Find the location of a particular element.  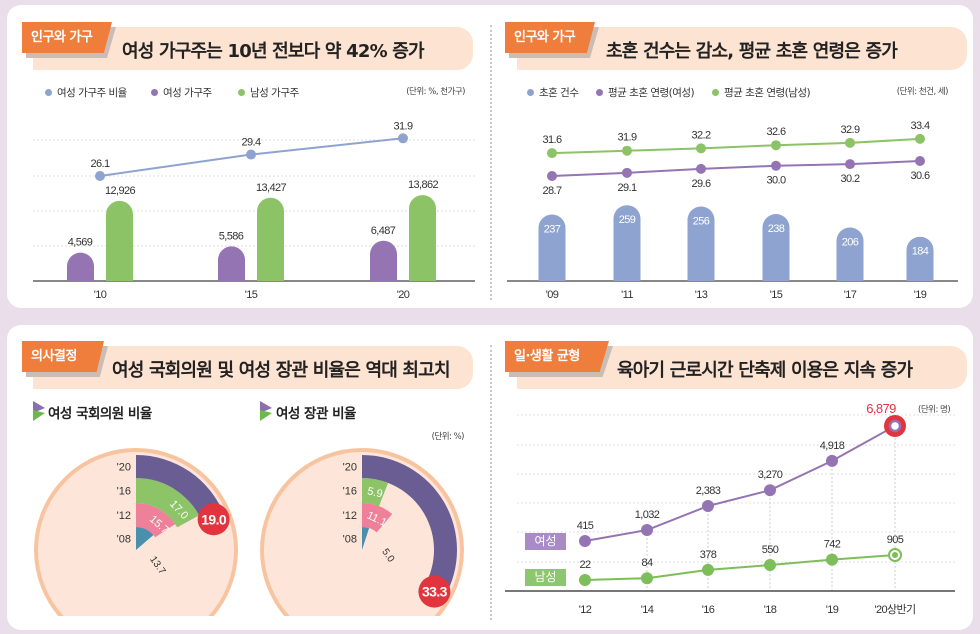

worklife-tag: 일·생활 균형 is located at coordinates (557, 356).